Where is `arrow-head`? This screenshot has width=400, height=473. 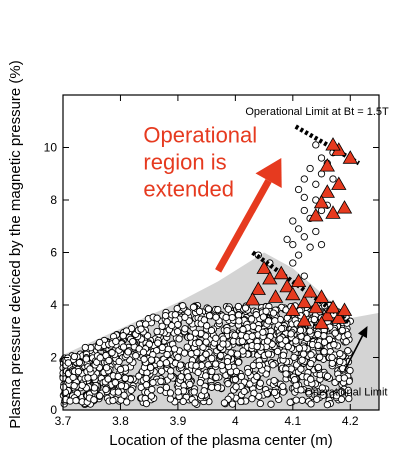
arrow-head is located at coordinates (268, 173).